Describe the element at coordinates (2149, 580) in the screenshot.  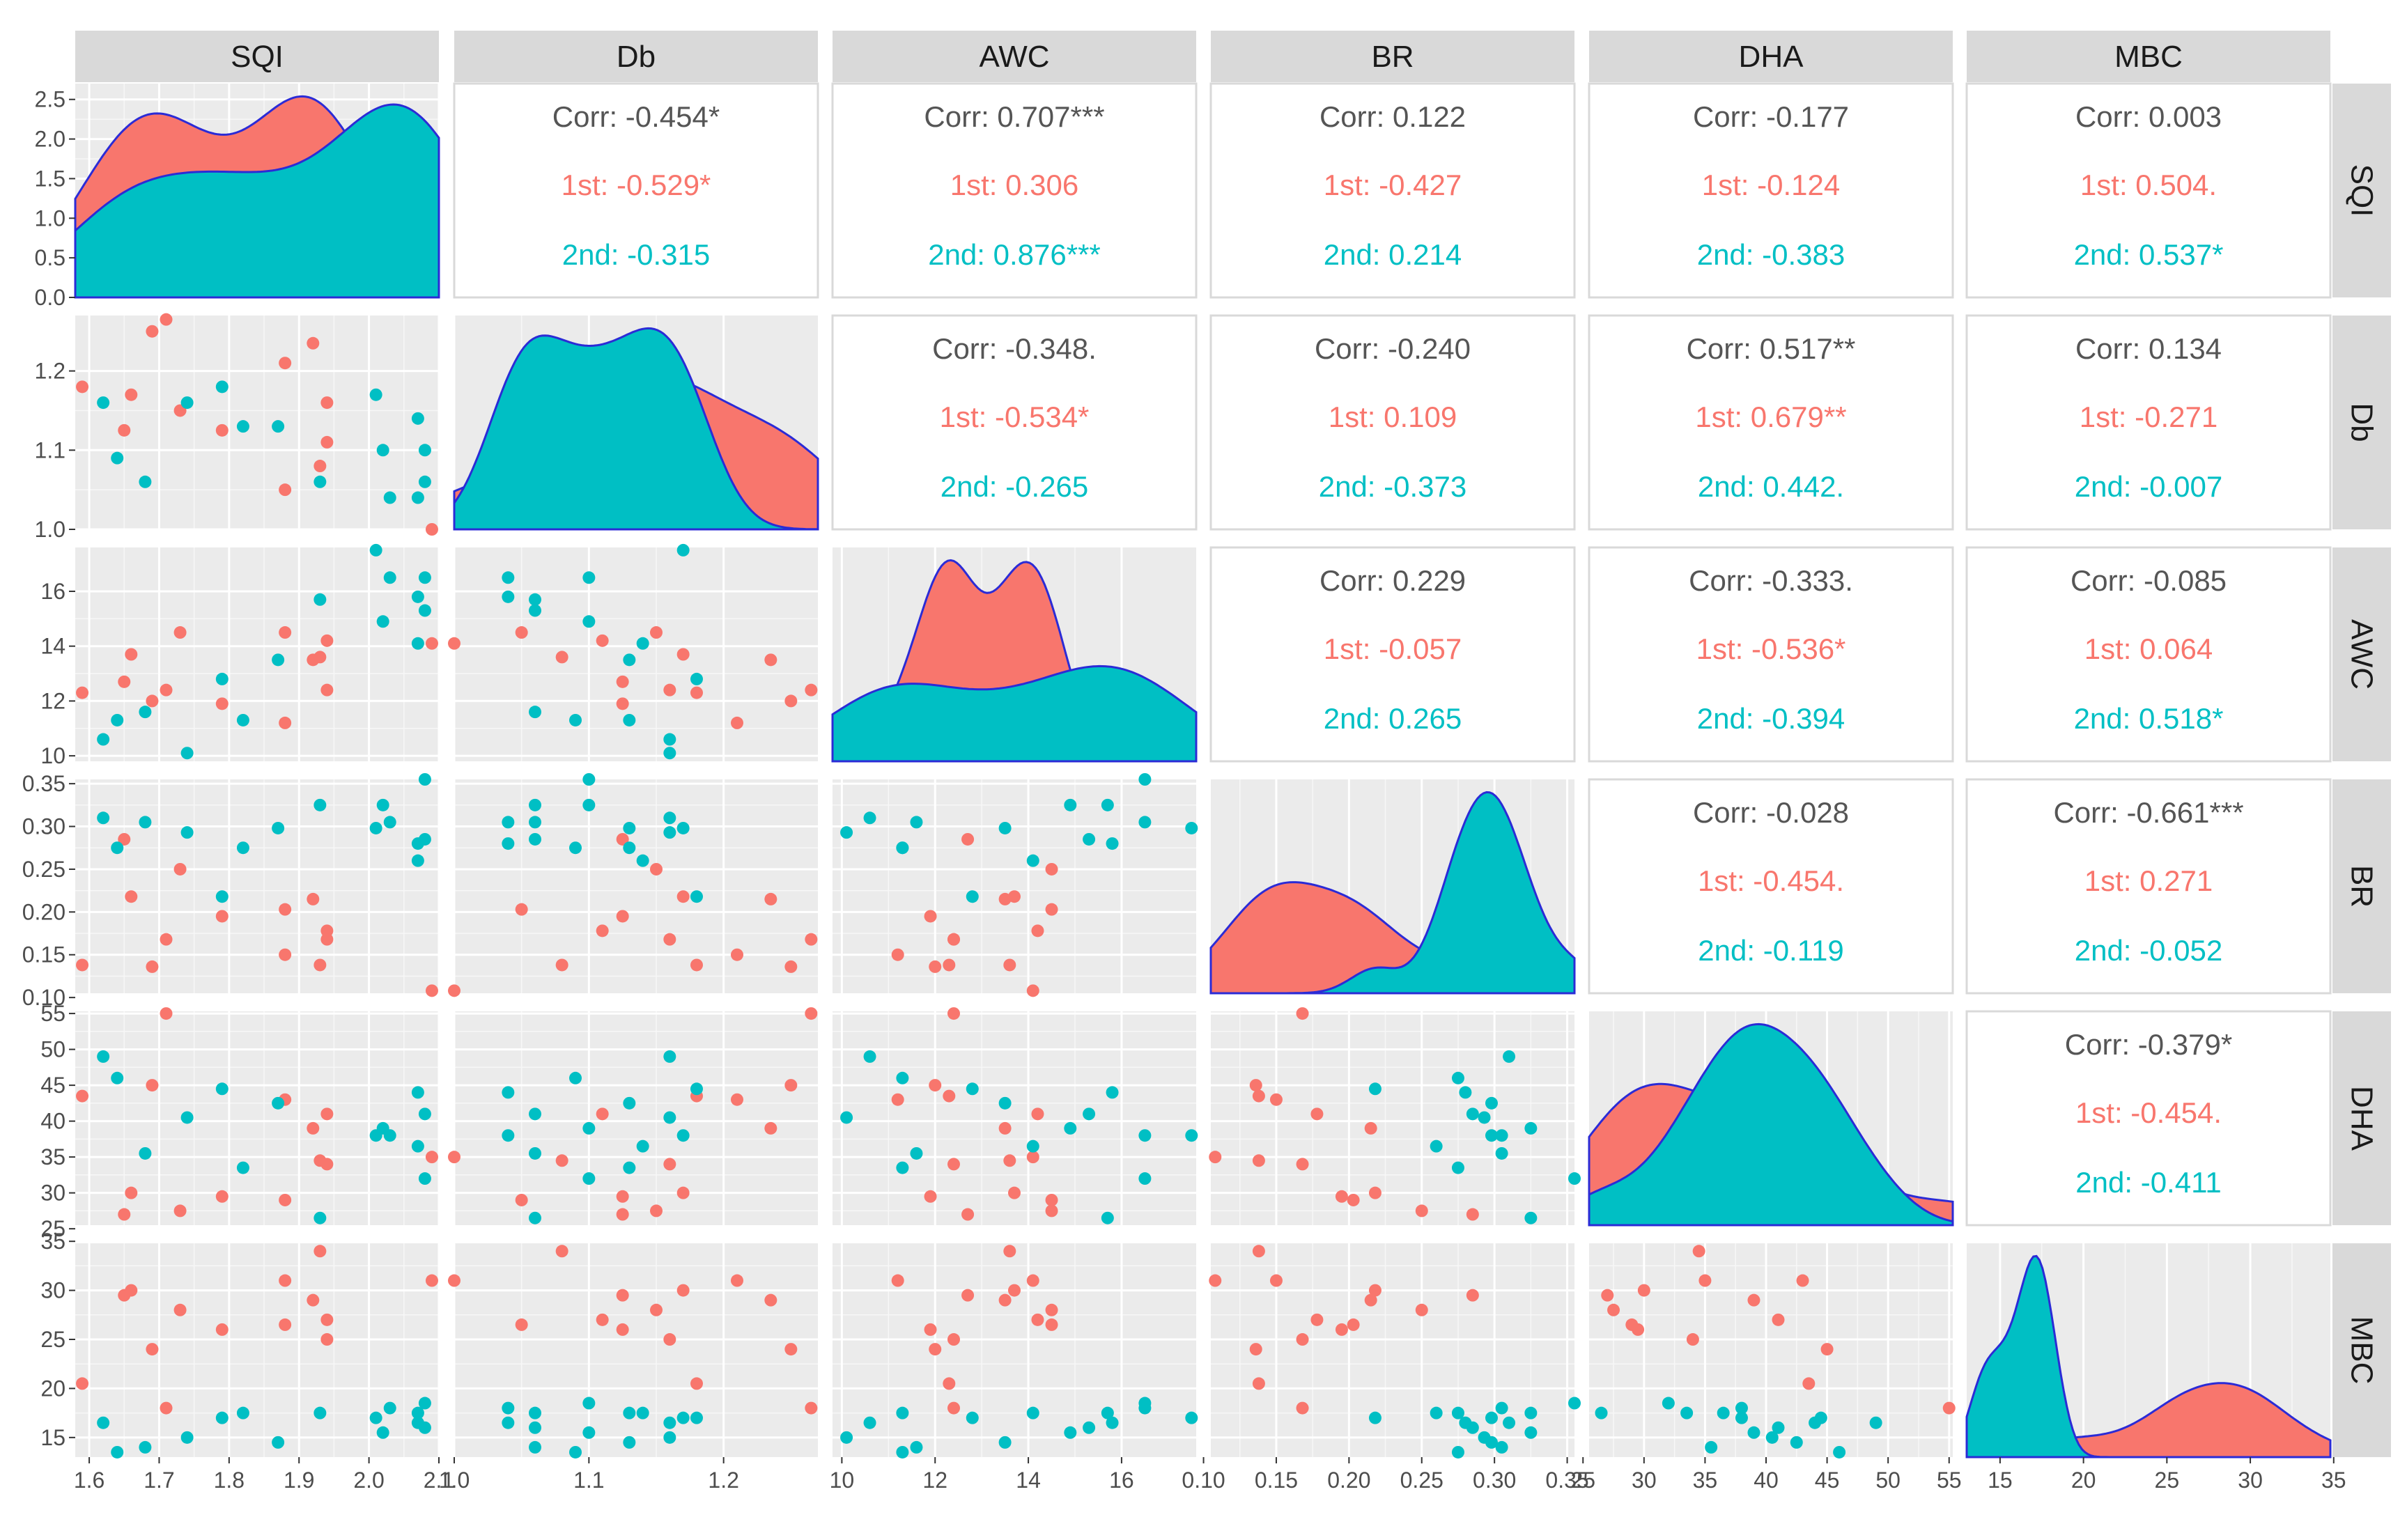
I see `corr-overall-label: Corr: -0.085` at that location.